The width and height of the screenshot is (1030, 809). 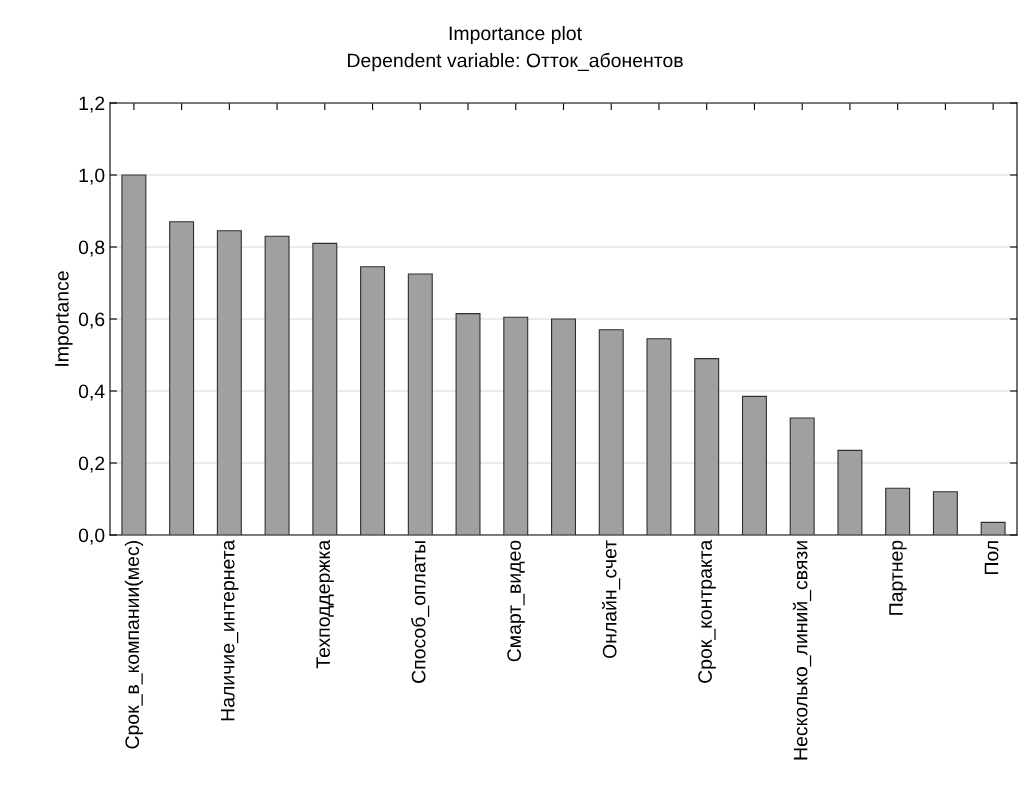 I want to click on y-tick-label: 0,4, so click(x=91, y=392).